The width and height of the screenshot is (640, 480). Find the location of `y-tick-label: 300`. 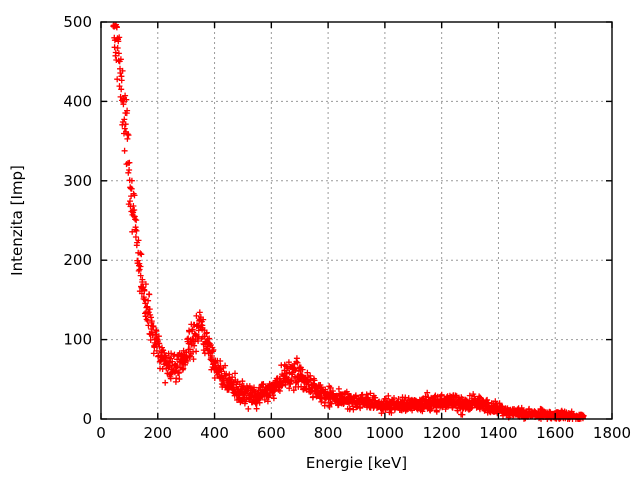

y-tick-label: 300 is located at coordinates (77, 181).